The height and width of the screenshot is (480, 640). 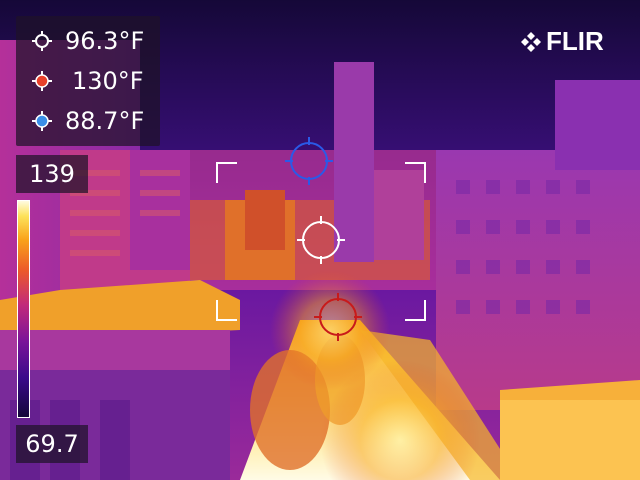 I want to click on flir-logo: FLIR, so click(x=562, y=41).